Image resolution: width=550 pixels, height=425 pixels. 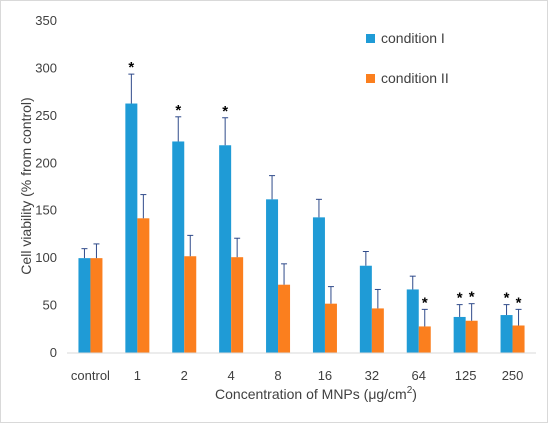 I want to click on y-tick-label: 0, so click(x=53, y=352).